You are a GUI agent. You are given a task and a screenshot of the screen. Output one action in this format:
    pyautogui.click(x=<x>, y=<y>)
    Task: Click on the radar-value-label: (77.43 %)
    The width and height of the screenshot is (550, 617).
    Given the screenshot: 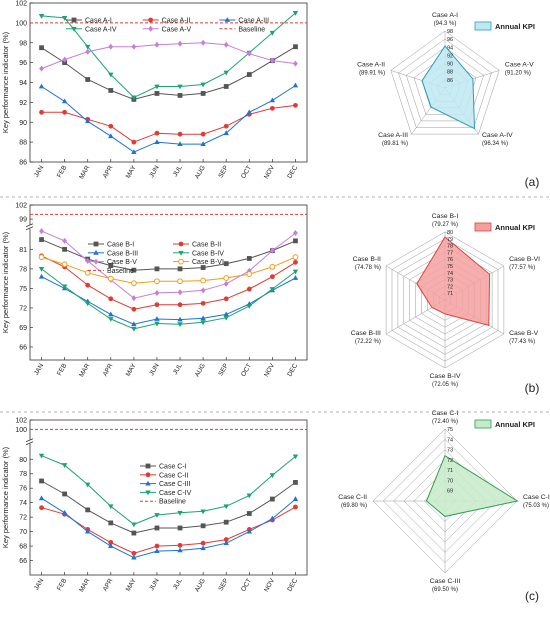 What is the action you would take?
    pyautogui.click(x=522, y=342)
    